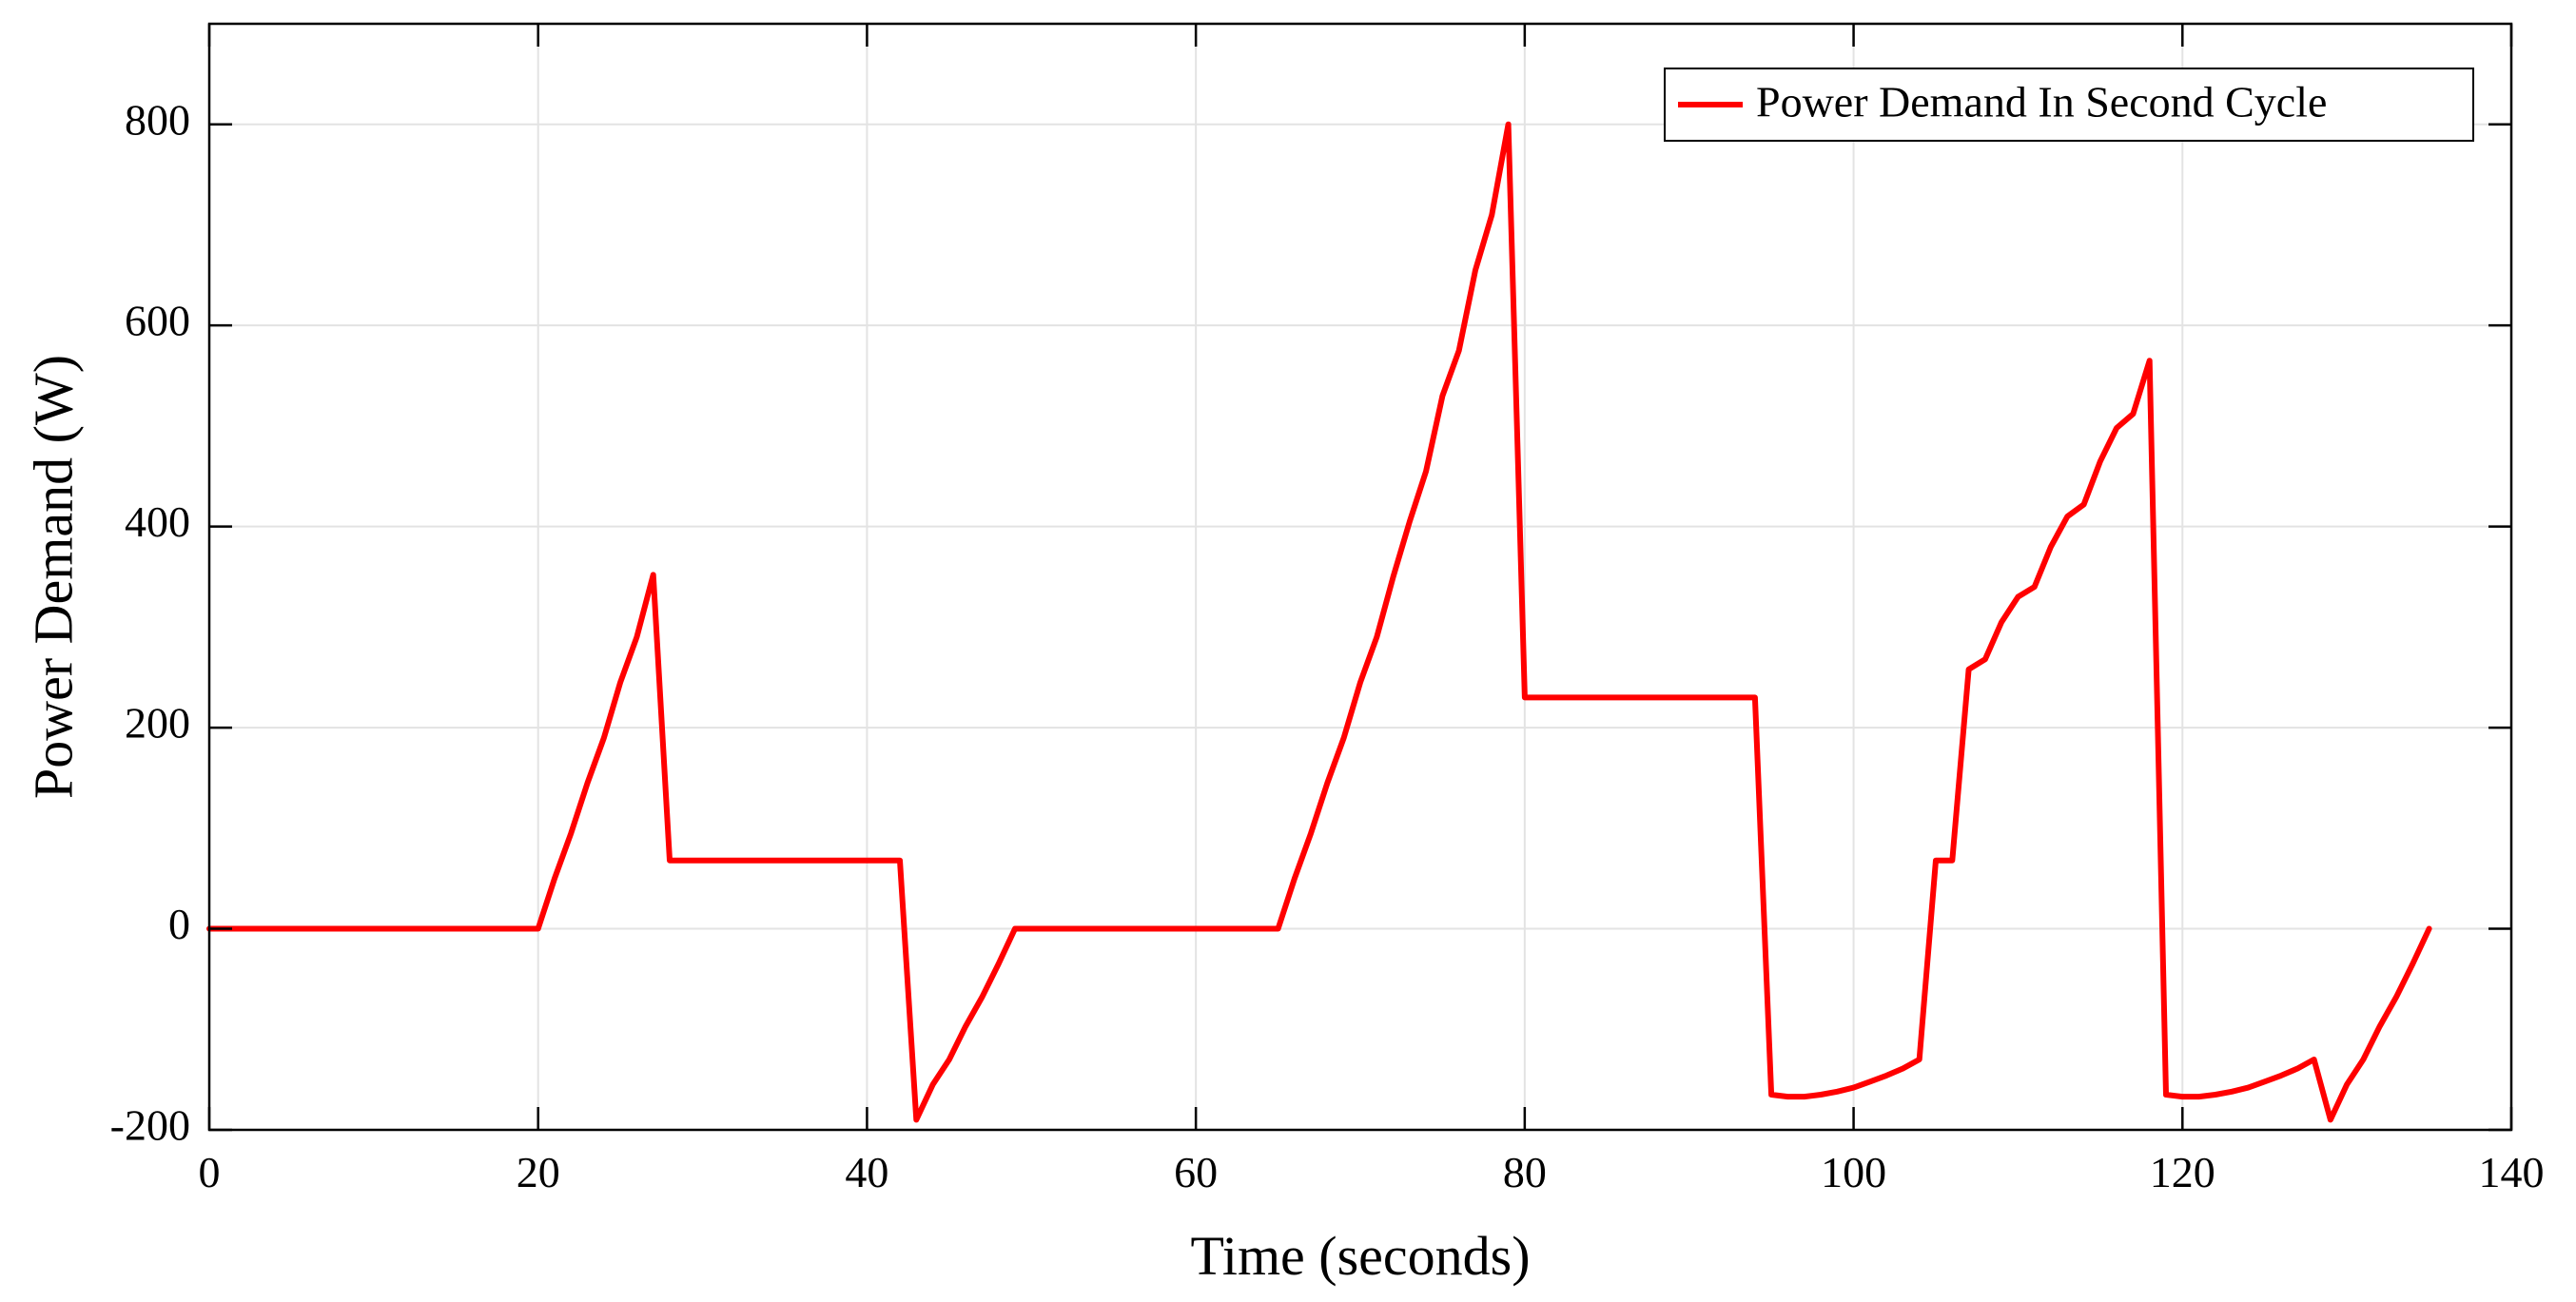  I want to click on y-tick-label: 0, so click(179, 924).